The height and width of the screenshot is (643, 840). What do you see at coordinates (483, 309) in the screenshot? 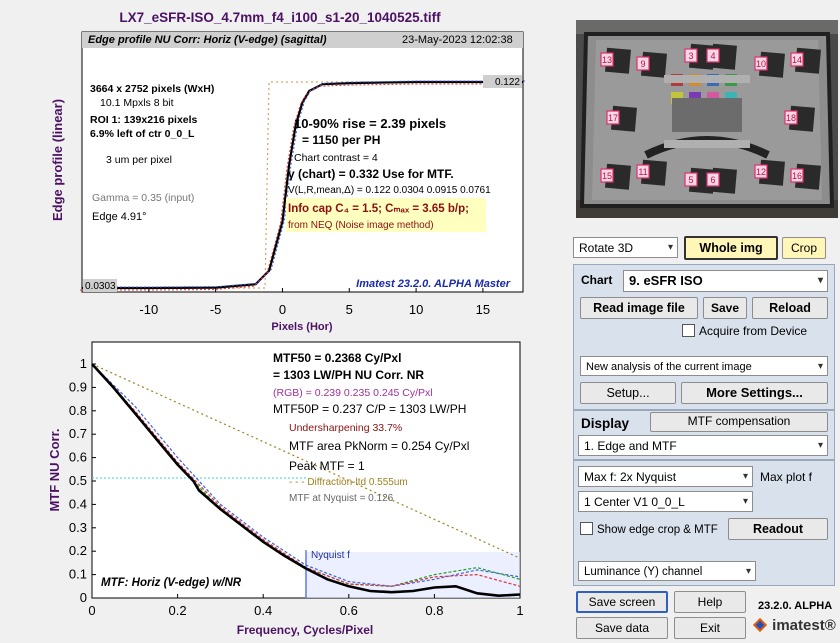
I see `edge-tick-label: 15` at bounding box center [483, 309].